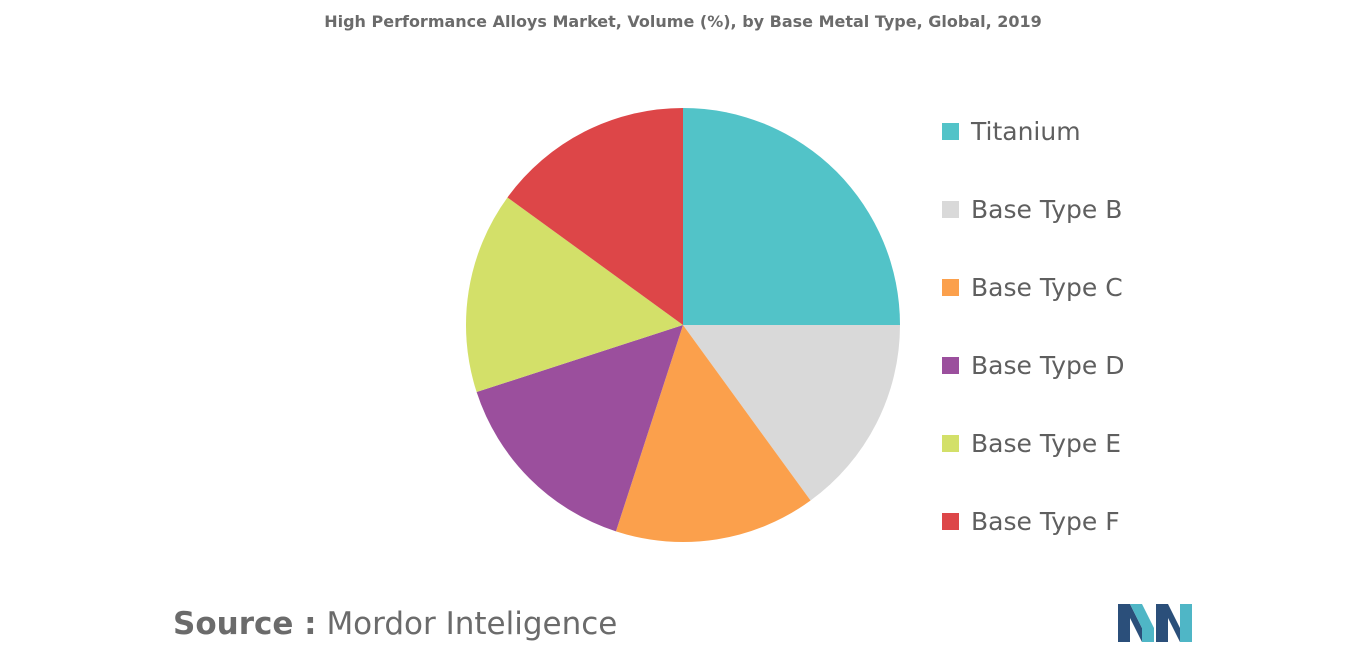 Image resolution: width=1366 pixels, height=655 pixels. Describe the element at coordinates (245, 624) in the screenshot. I see `source-label: Source :` at that location.